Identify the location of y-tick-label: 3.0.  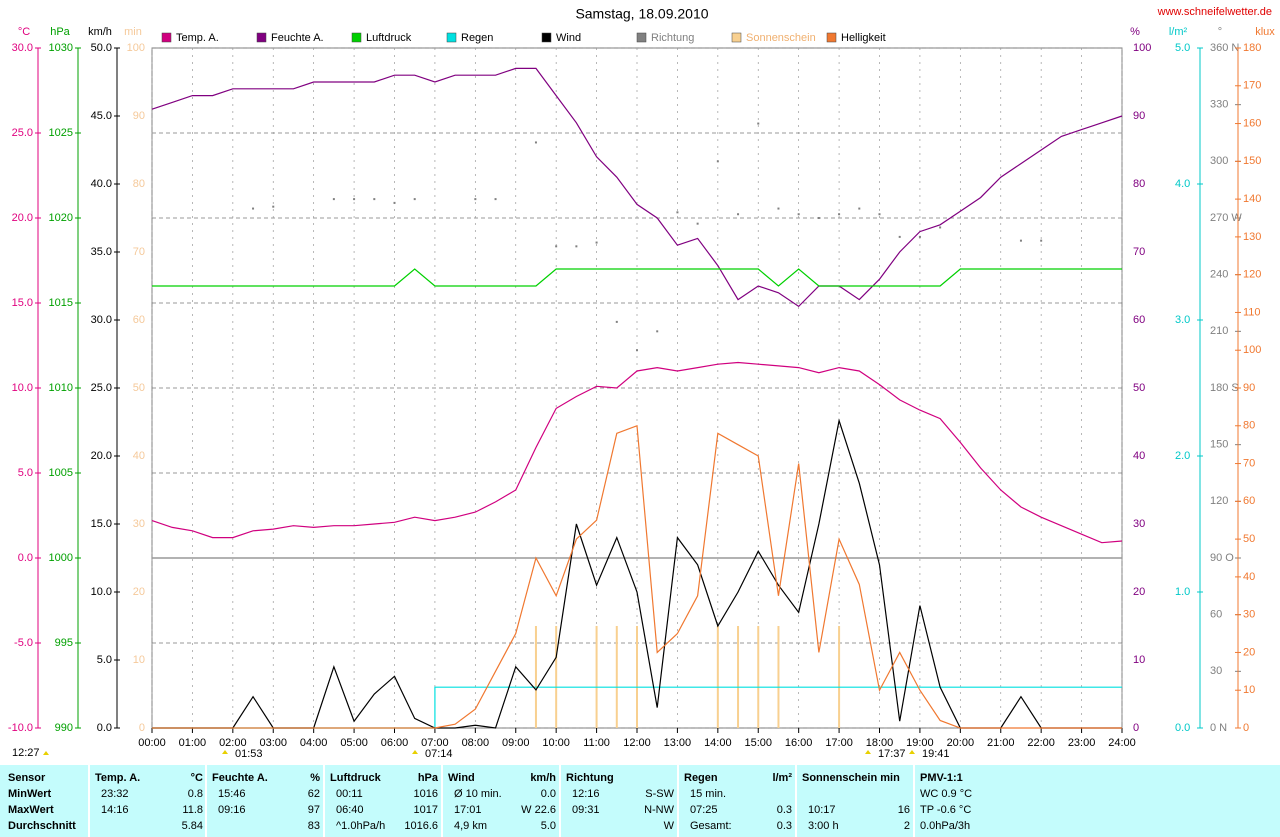
(1182, 320).